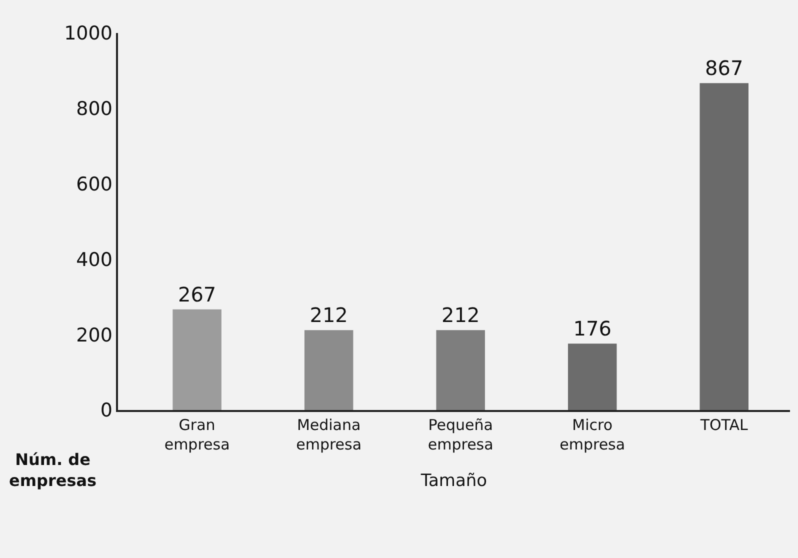 This screenshot has height=558, width=798. I want to click on y-tick-label: 800, so click(94, 109).